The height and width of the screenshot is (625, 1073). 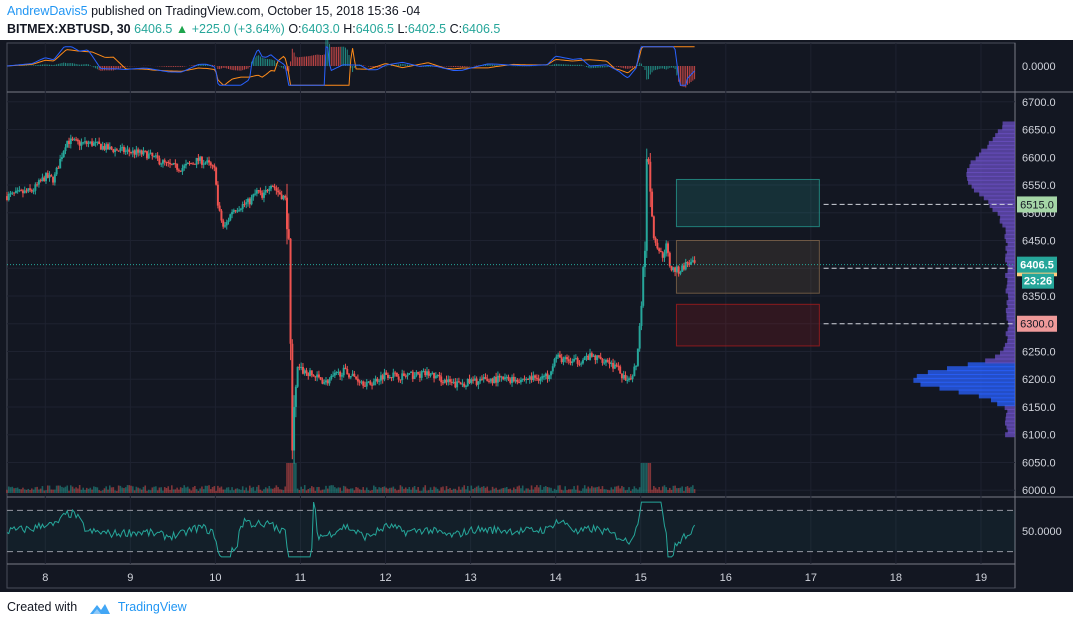 What do you see at coordinates (130, 578) in the screenshot?
I see `time-tick-label: 9` at bounding box center [130, 578].